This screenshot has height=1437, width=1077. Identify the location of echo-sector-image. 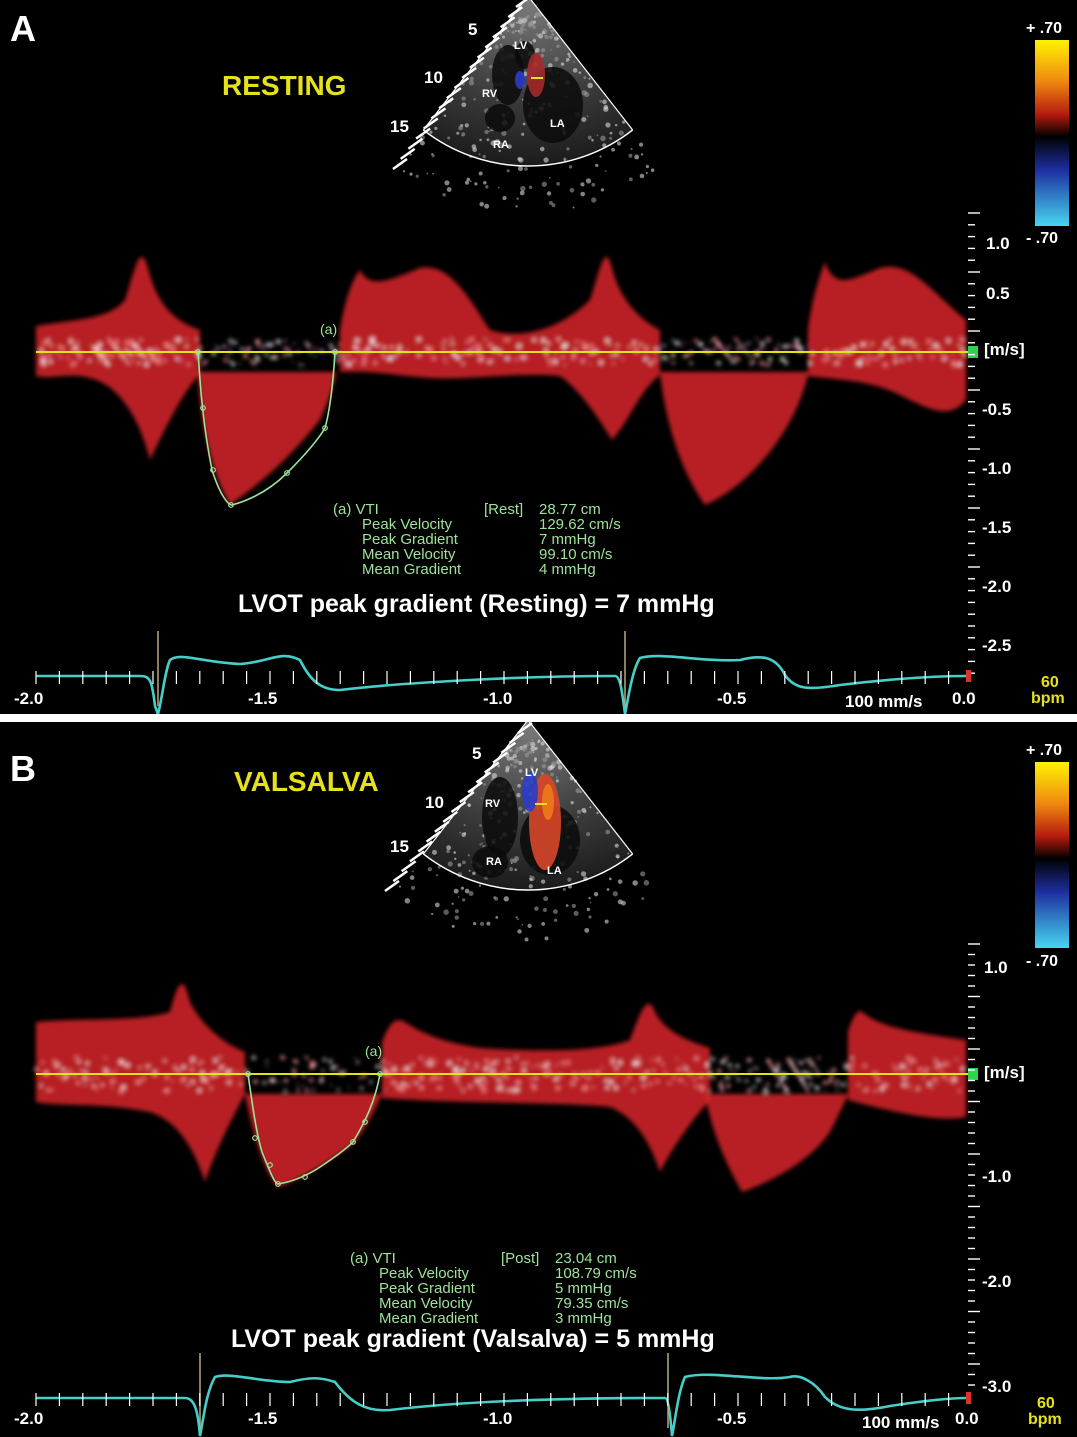
(524, 832).